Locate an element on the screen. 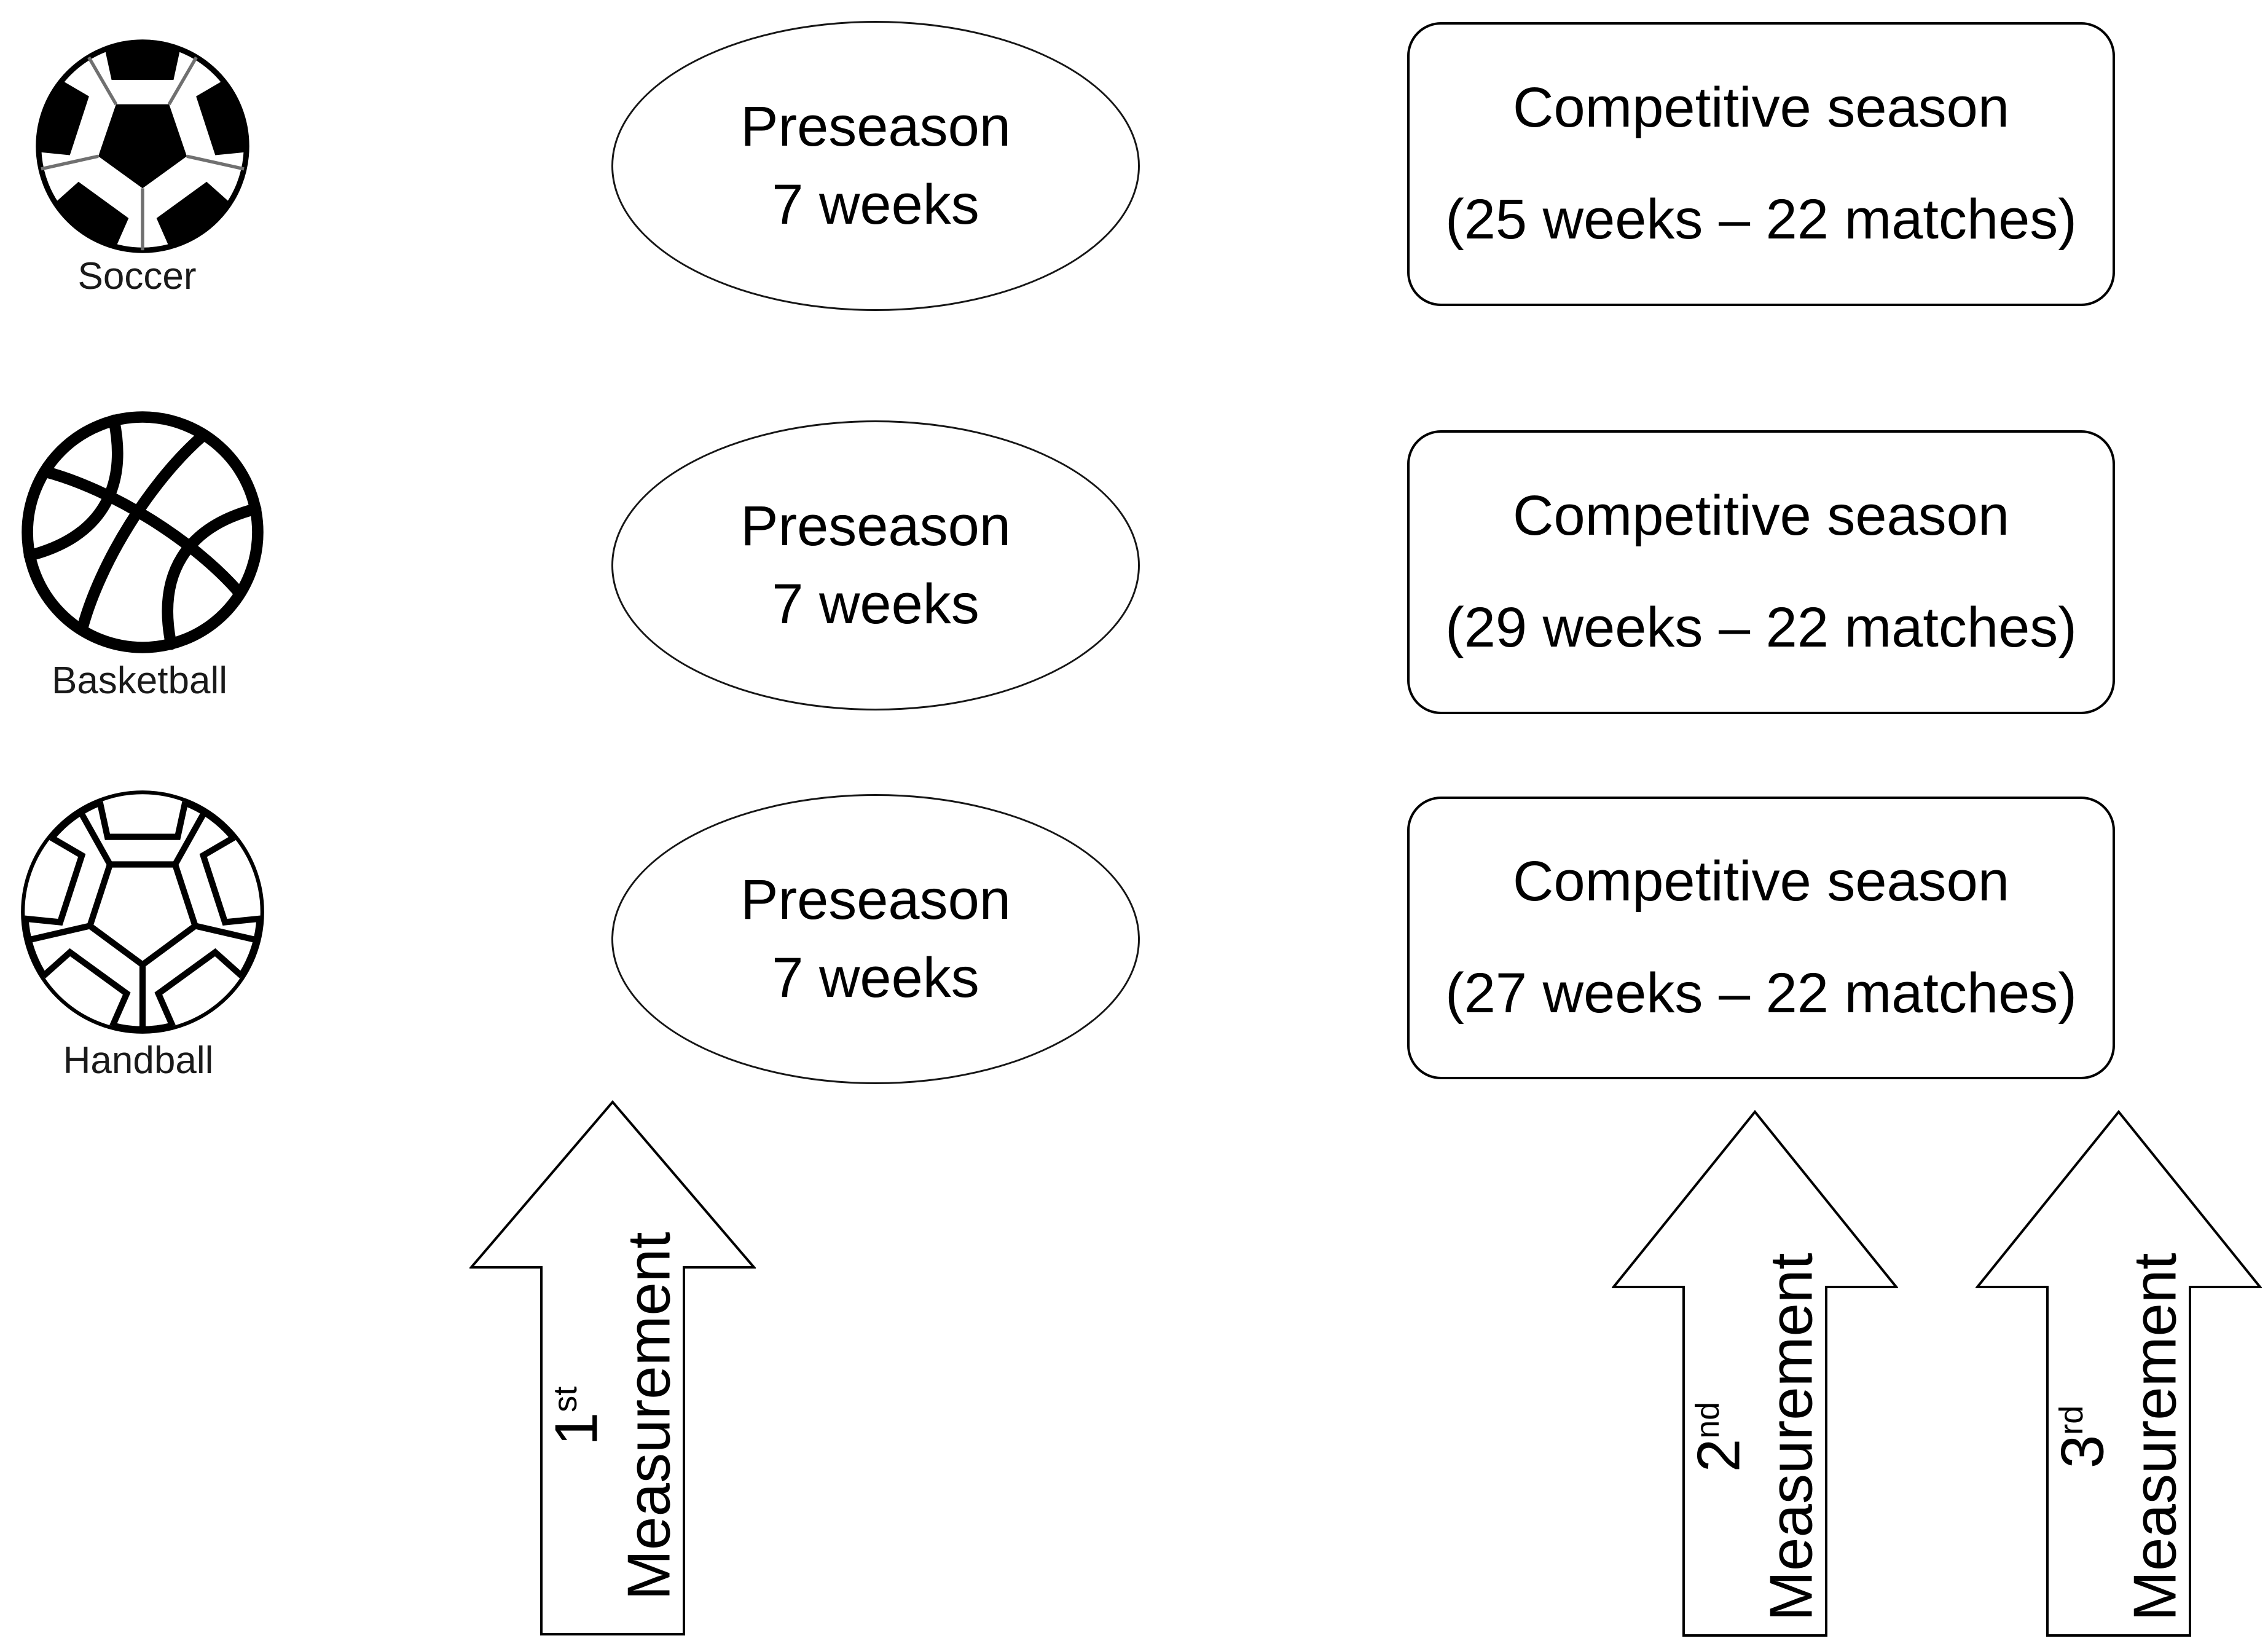  measurement-arrow-label-3: 3rd Measurement is located at coordinates (2118, 1431).